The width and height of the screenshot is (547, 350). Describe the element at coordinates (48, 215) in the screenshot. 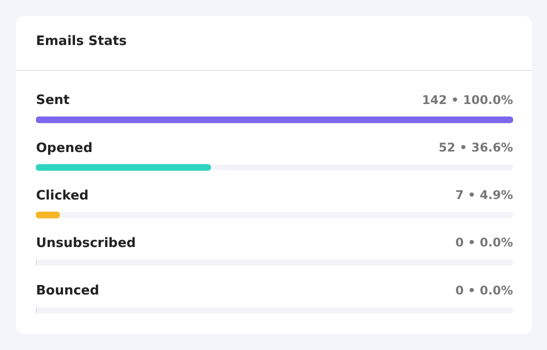

I see `bar` at that location.